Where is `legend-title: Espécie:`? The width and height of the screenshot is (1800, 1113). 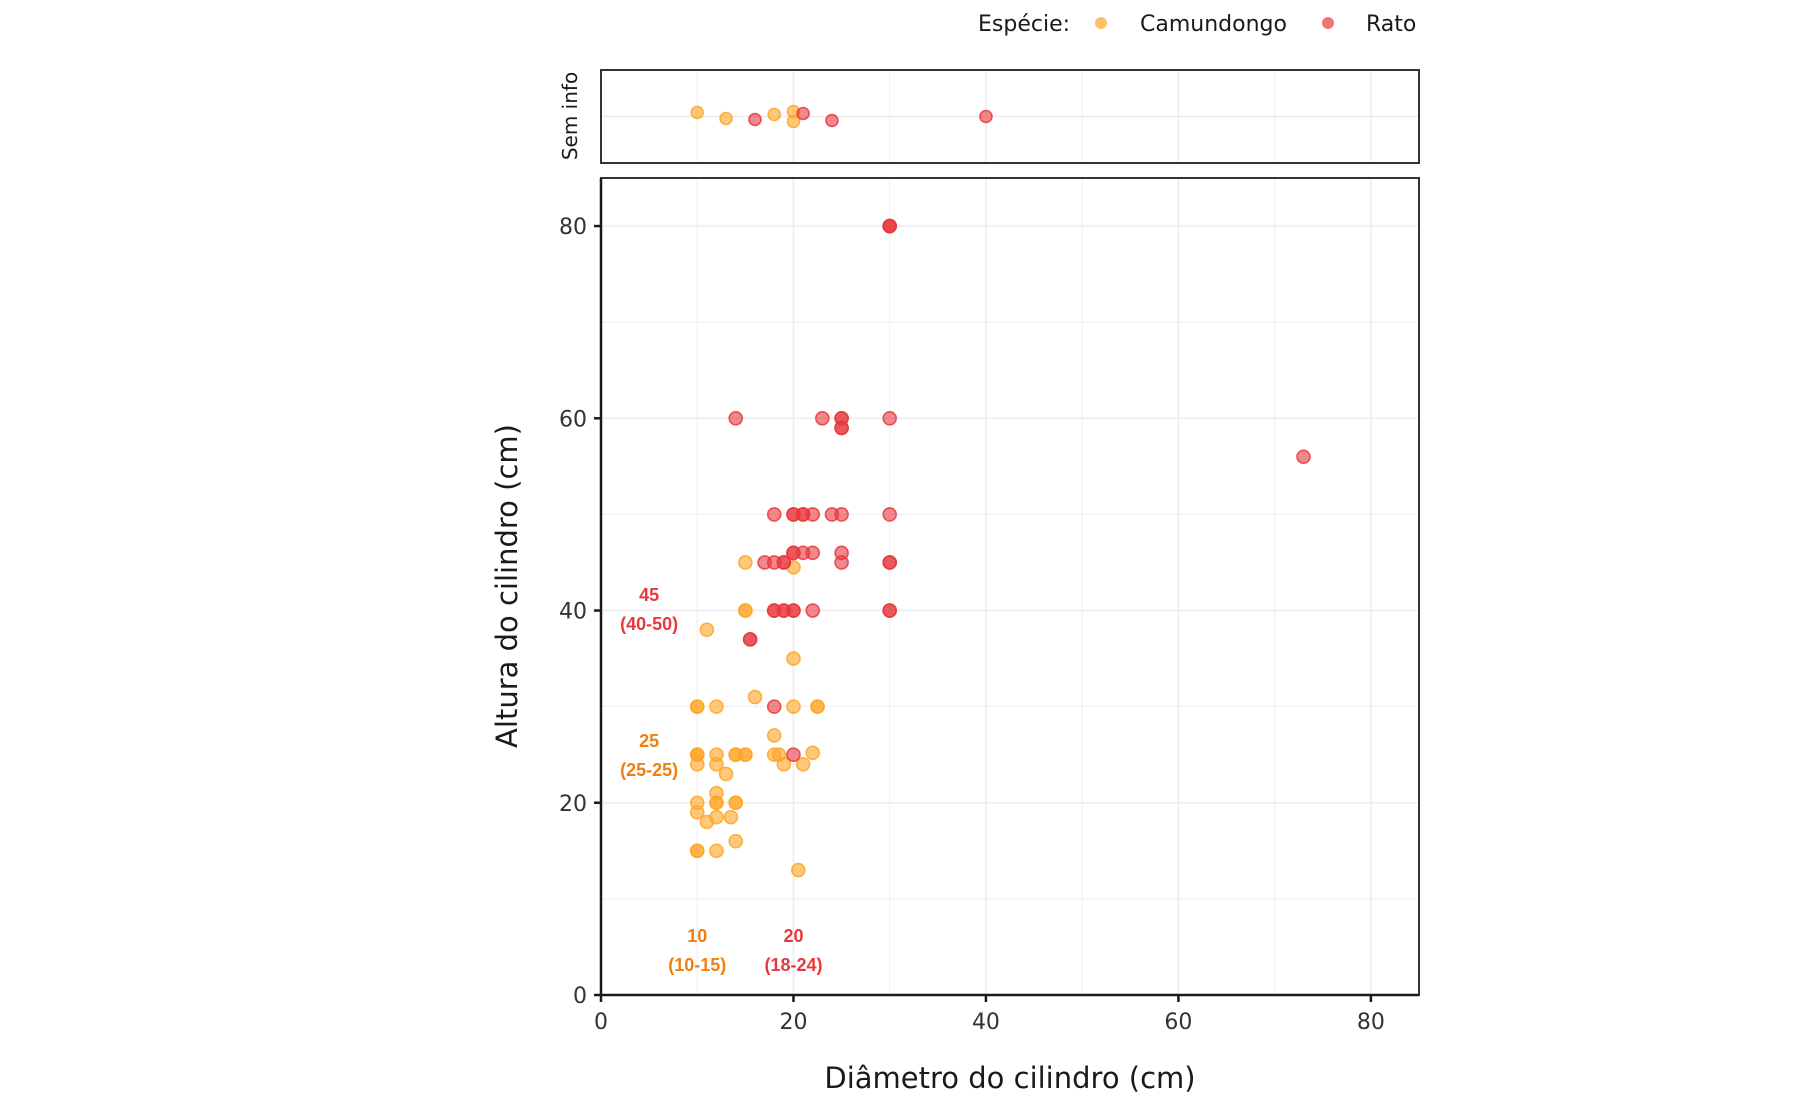 legend-title: Espécie: is located at coordinates (1024, 24).